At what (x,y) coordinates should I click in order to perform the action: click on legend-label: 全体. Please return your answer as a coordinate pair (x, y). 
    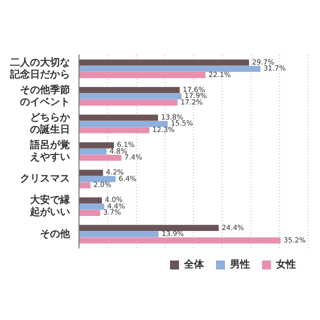
    Looking at the image, I should click on (194, 264).